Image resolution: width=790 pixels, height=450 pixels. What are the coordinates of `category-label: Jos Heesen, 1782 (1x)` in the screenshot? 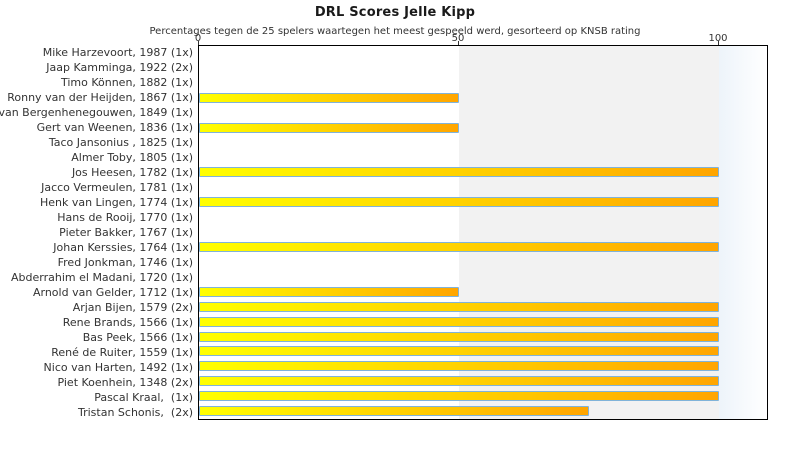 It's located at (132, 172).